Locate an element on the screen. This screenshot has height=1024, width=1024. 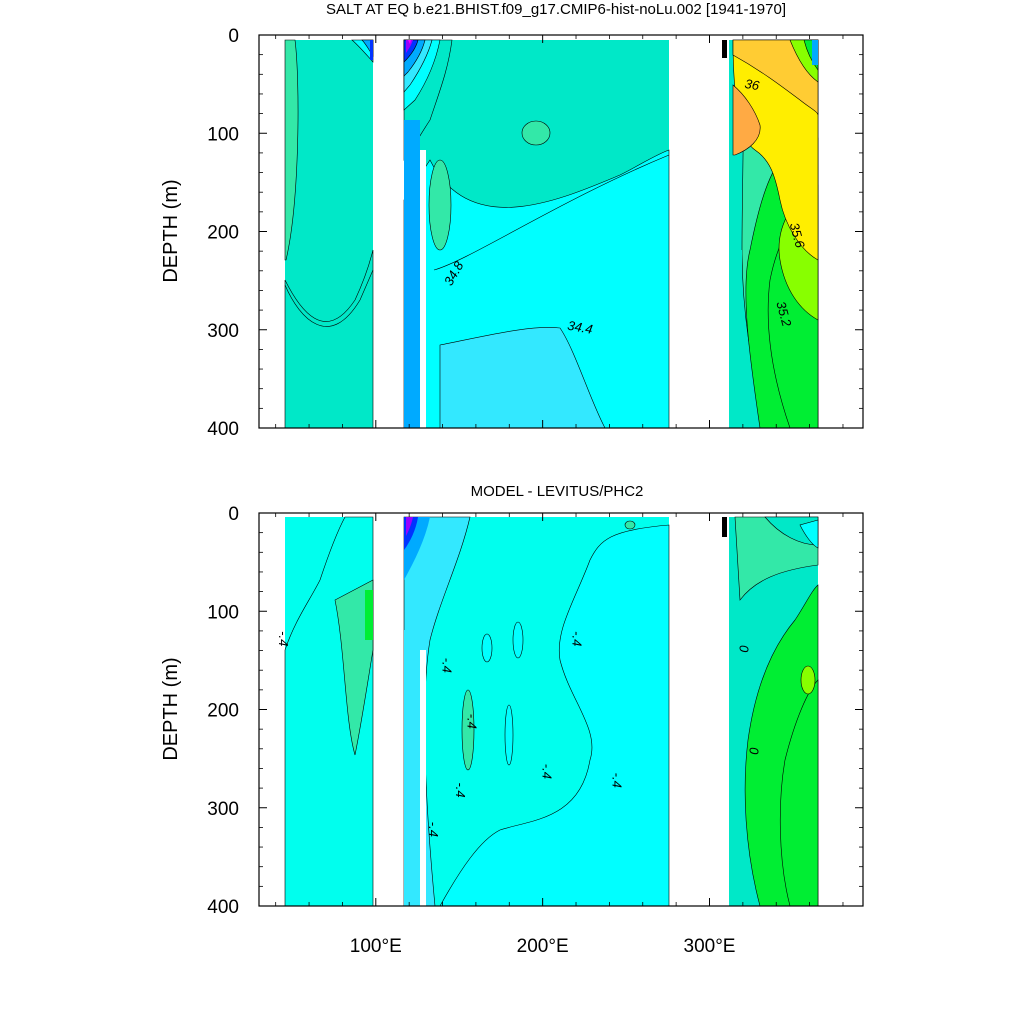
contour-label: 36 is located at coordinates (753, 84).